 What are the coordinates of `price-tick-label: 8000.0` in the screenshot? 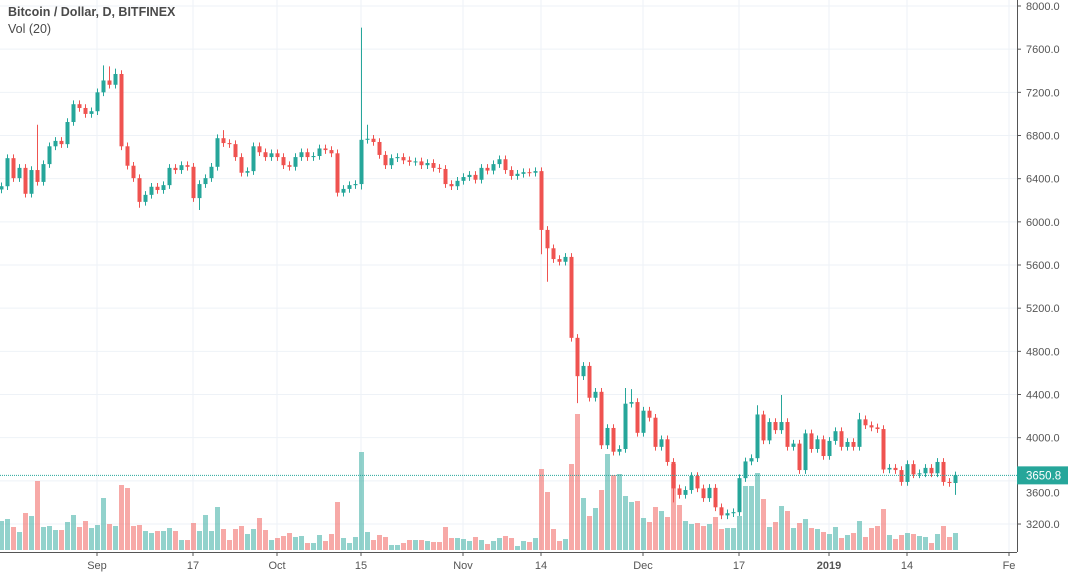 It's located at (1043, 7).